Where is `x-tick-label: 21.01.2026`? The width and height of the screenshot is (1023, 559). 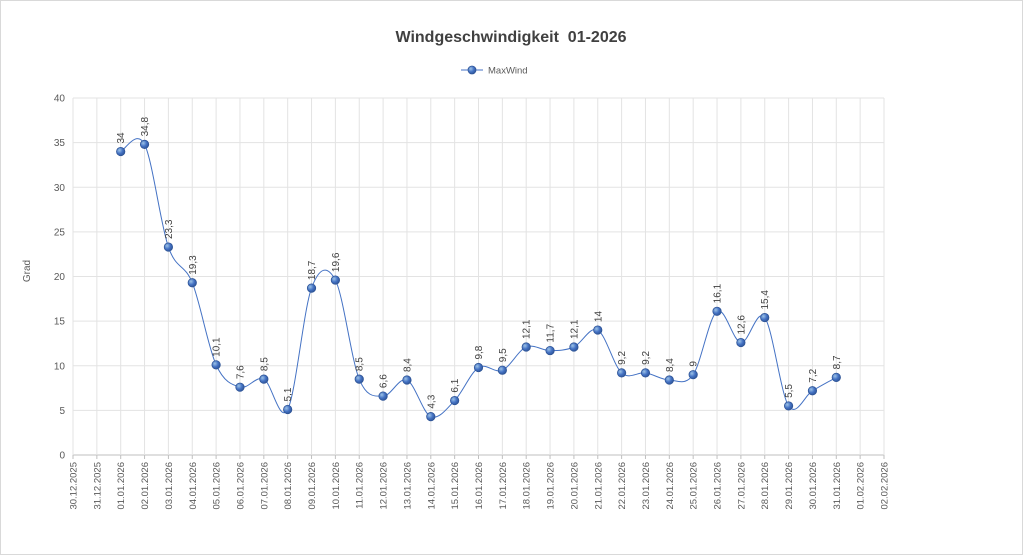
x-tick-label: 21.01.2026 is located at coordinates (598, 486).